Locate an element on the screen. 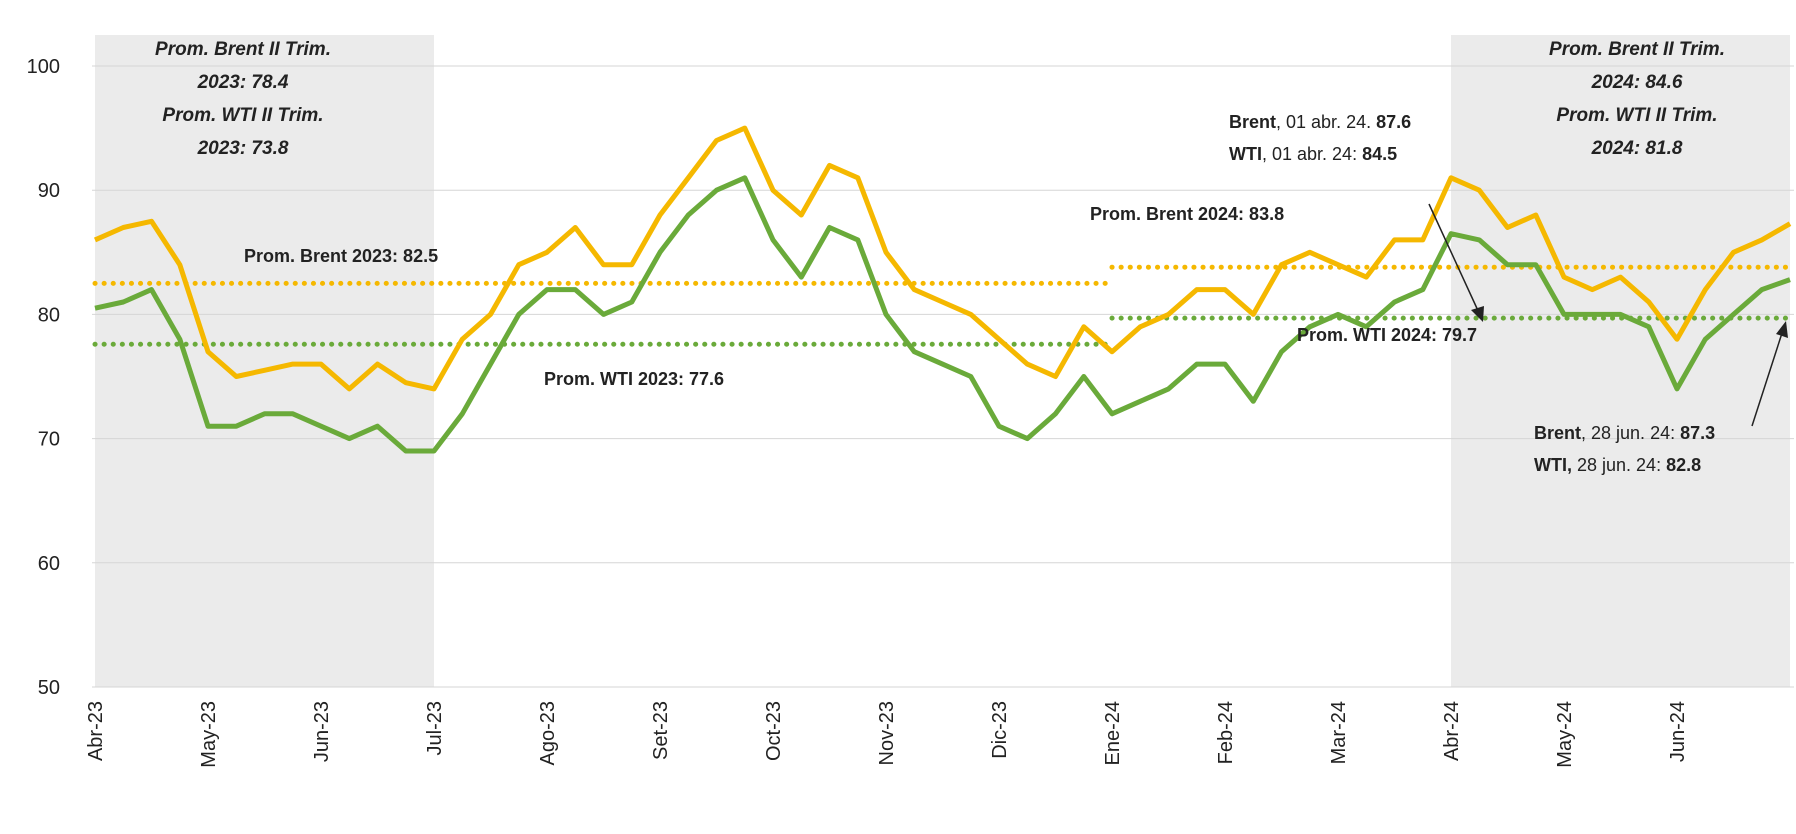 The image size is (1796, 834). x-tick-label: Ene-24 is located at coordinates (1113, 733).